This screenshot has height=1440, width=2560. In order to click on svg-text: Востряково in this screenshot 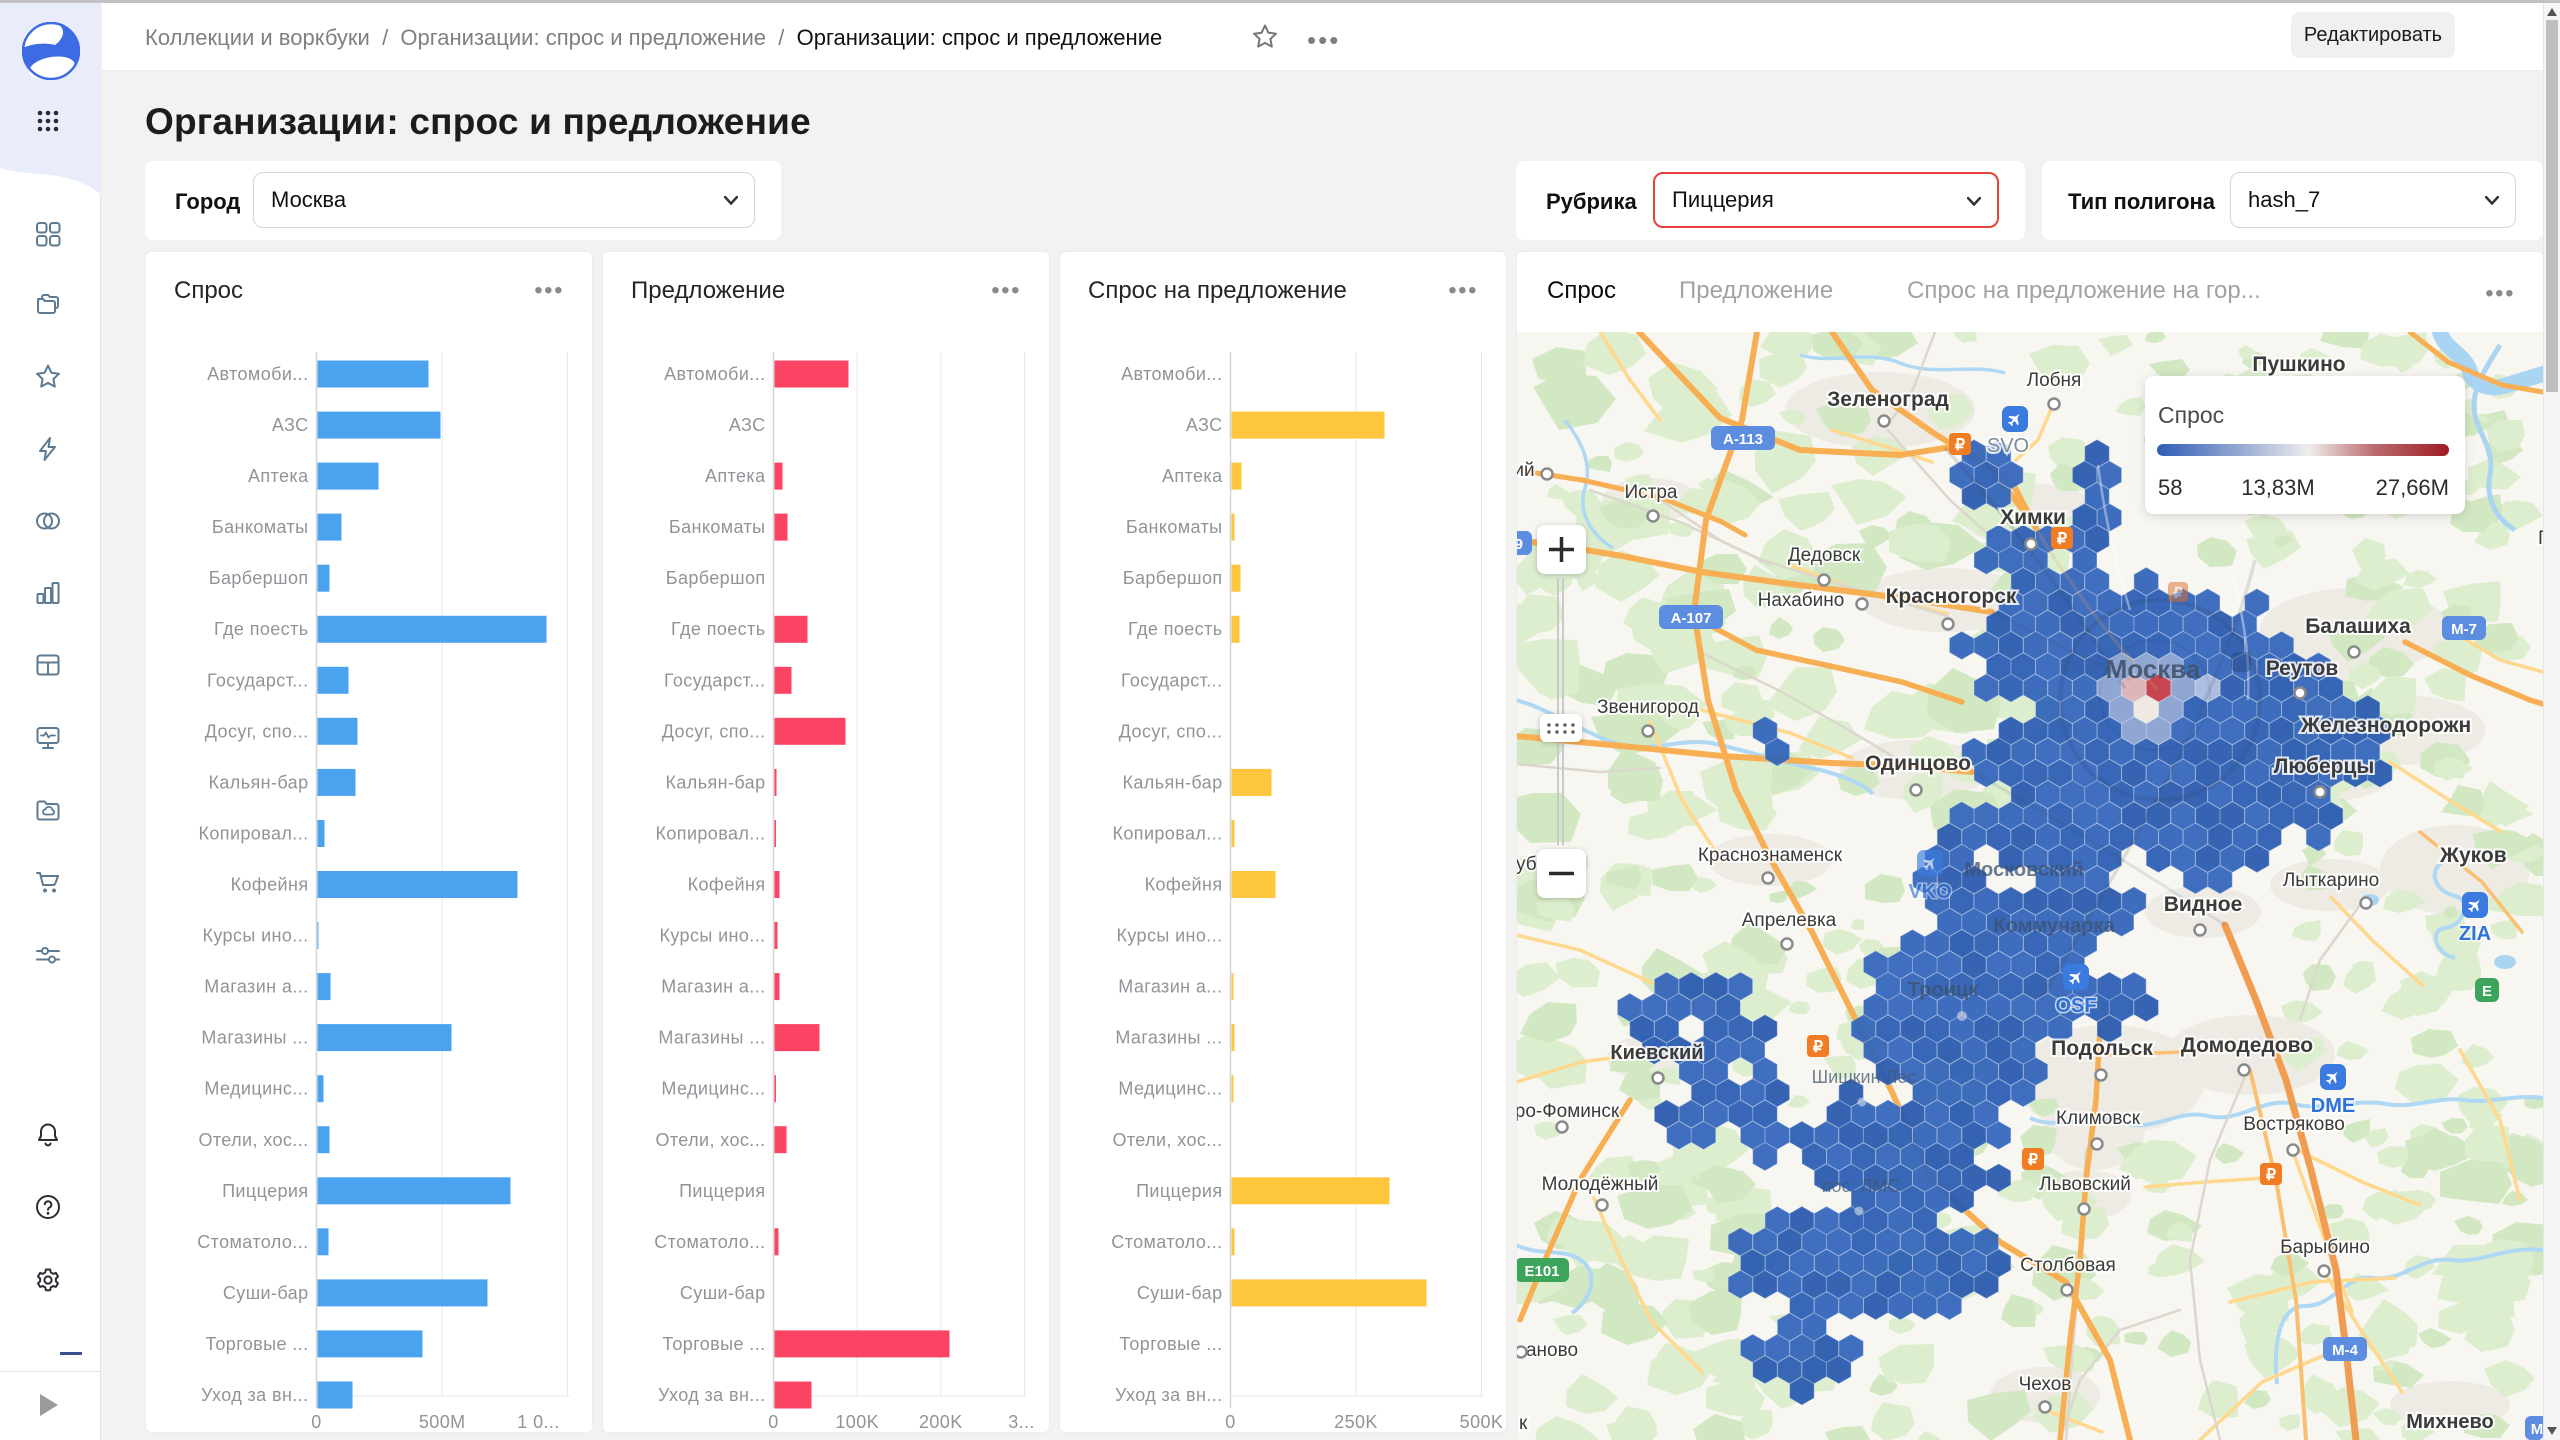, I will do `click(2294, 1124)`.